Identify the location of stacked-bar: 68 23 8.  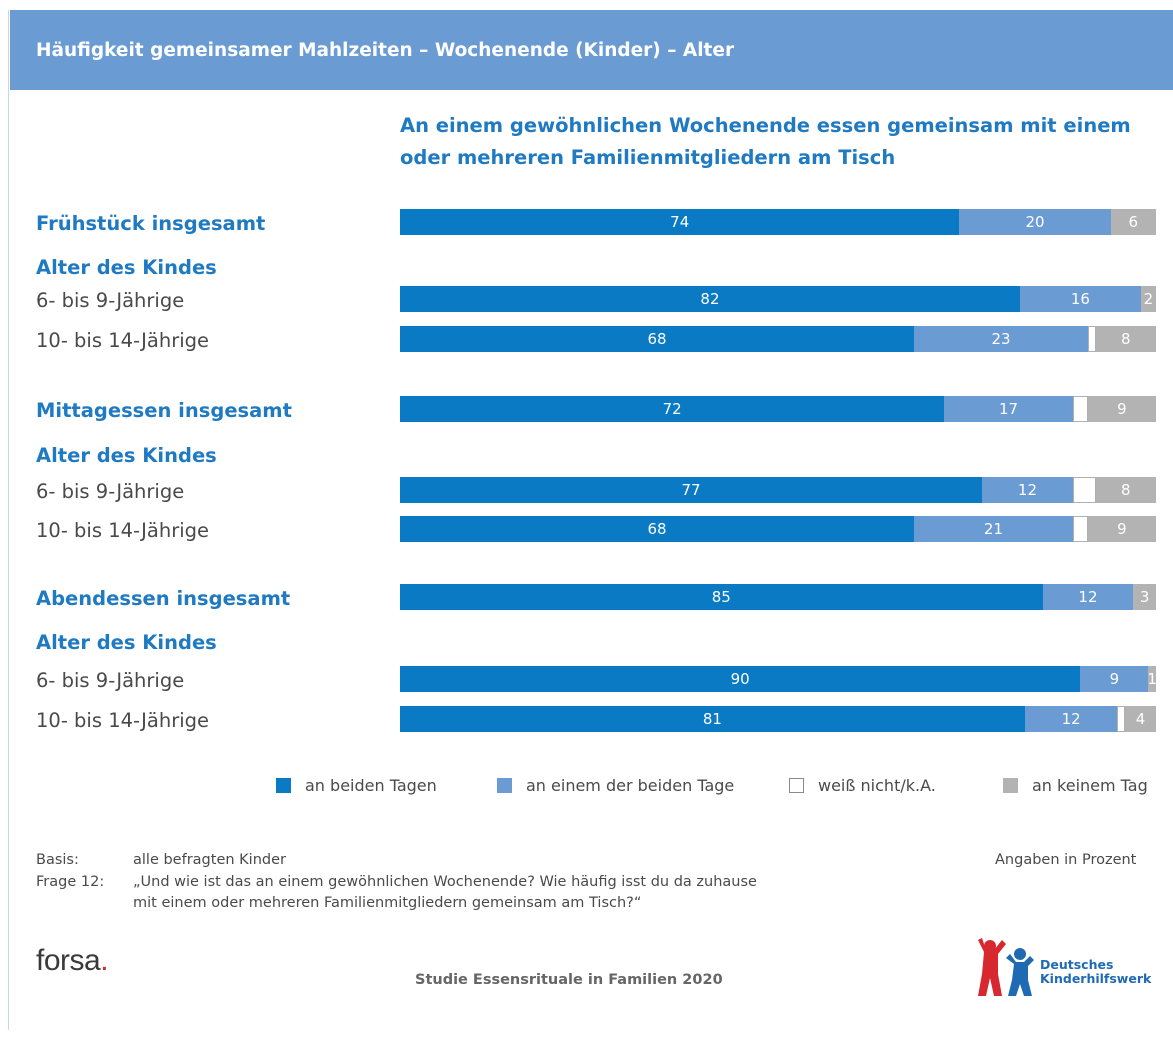
(778, 339).